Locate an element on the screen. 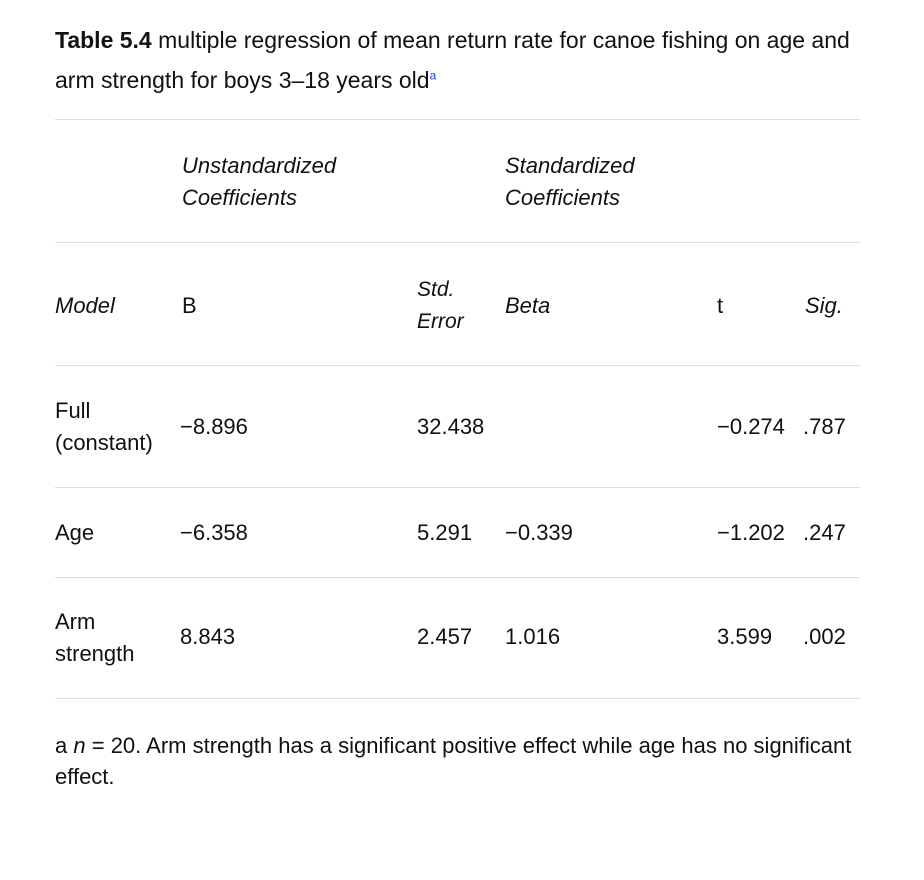 The image size is (924, 880). footnote-marker: a is located at coordinates (61, 745).